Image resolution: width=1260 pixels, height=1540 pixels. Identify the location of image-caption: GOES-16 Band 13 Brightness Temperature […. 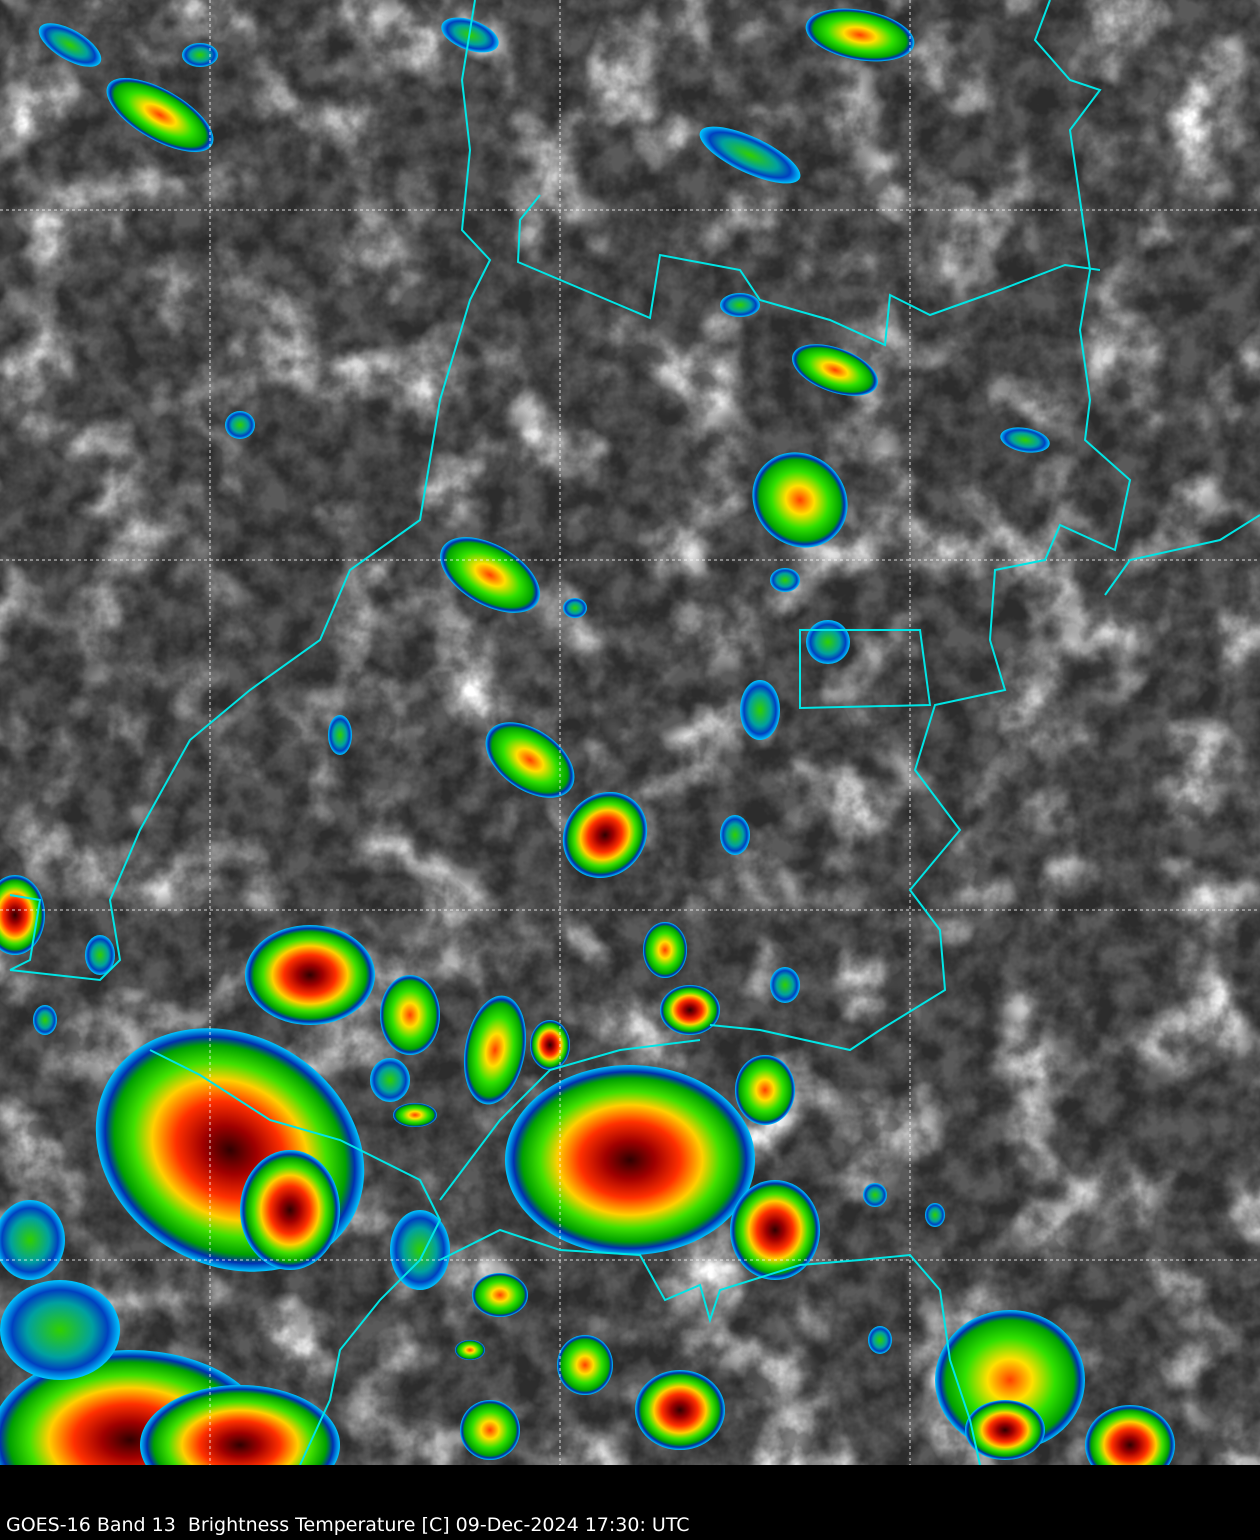
(348, 1525).